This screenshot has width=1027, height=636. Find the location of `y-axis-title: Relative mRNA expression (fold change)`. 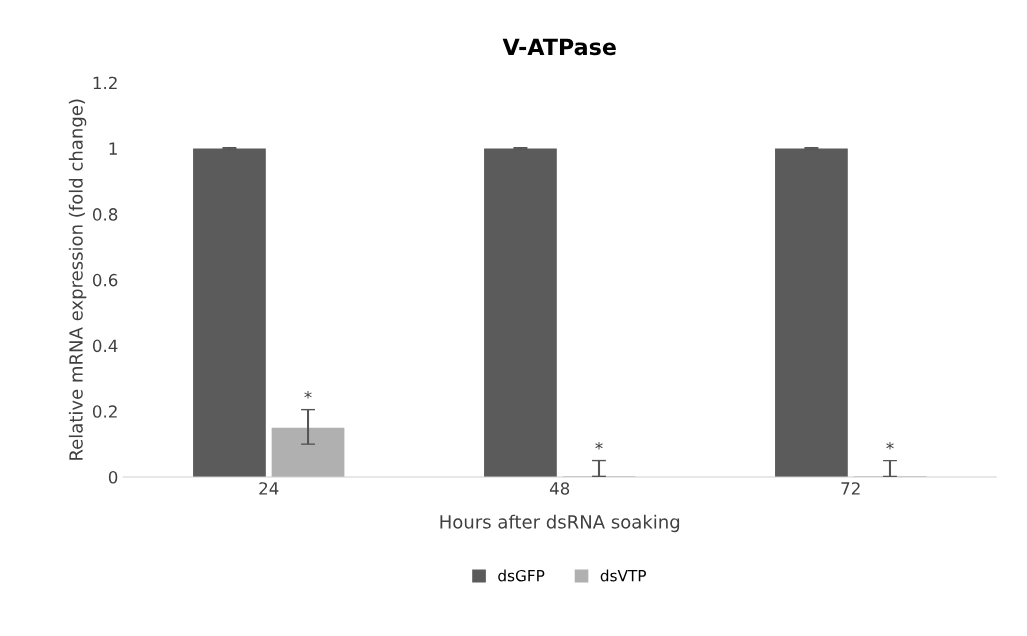

y-axis-title: Relative mRNA expression (fold change) is located at coordinates (77, 279).